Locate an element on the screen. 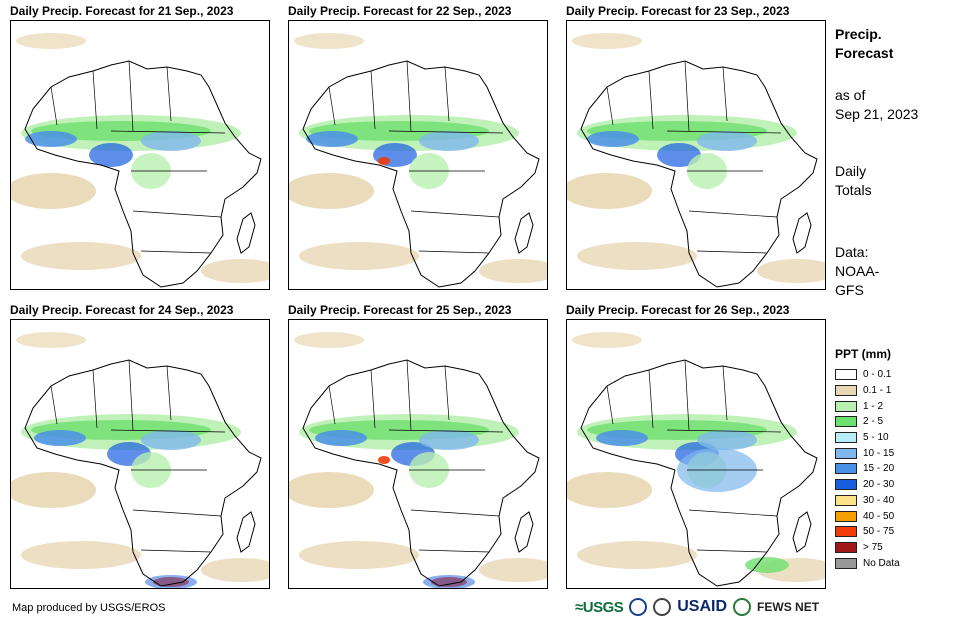 This screenshot has height=626, width=967. legend-label: No Data is located at coordinates (881, 563).